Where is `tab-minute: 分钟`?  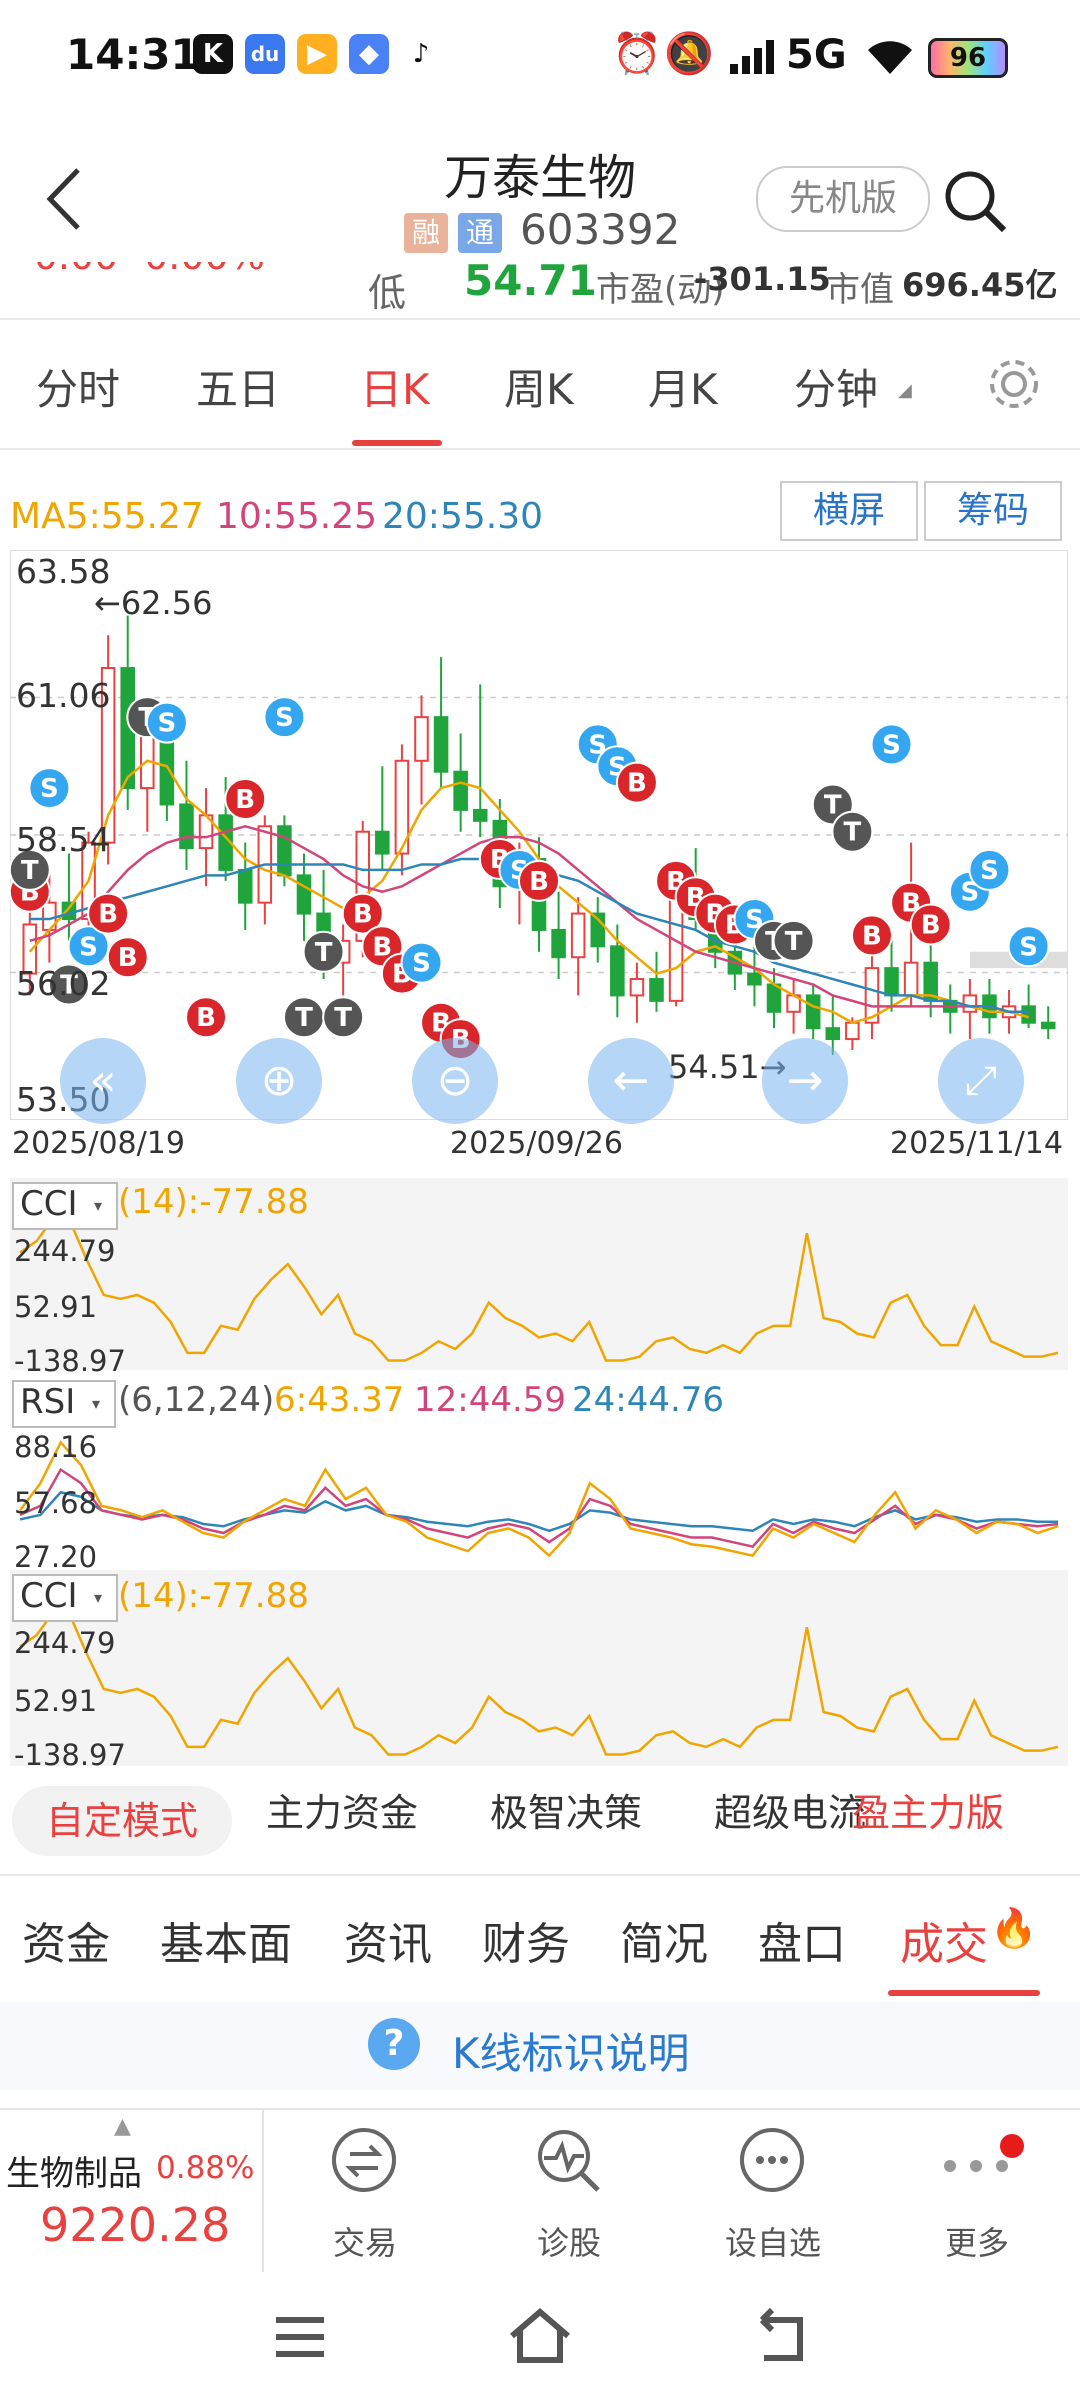
tab-minute: 分钟 is located at coordinates (836, 389).